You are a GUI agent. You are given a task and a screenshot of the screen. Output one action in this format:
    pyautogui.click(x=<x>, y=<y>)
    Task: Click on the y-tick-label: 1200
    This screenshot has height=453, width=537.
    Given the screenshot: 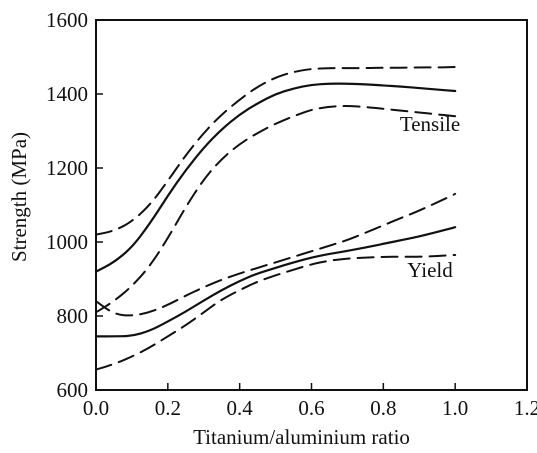 What is the action you would take?
    pyautogui.click(x=67, y=168)
    